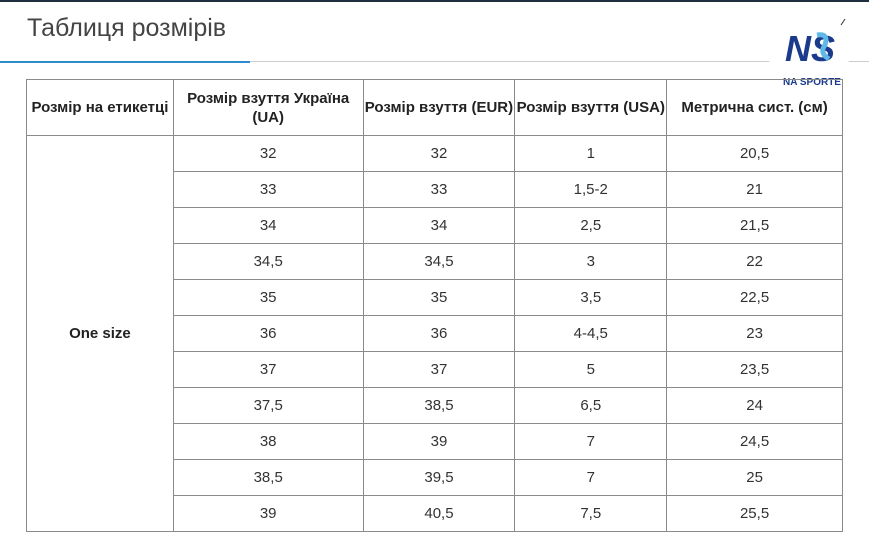 This screenshot has width=869, height=549. What do you see at coordinates (754, 333) in the screenshot?
I see `metric-size-cell: 23` at bounding box center [754, 333].